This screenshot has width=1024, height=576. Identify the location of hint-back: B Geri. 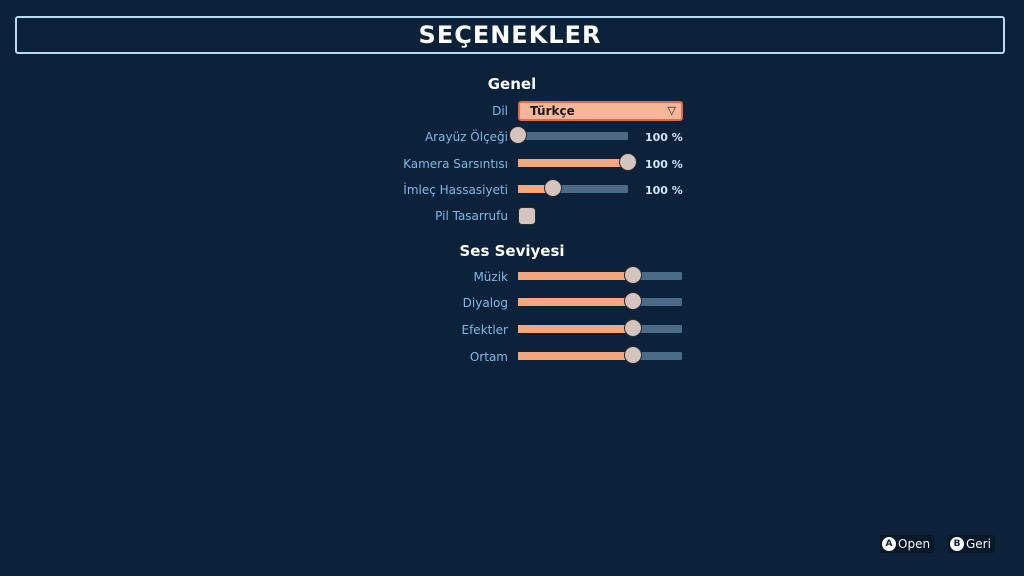
(971, 544).